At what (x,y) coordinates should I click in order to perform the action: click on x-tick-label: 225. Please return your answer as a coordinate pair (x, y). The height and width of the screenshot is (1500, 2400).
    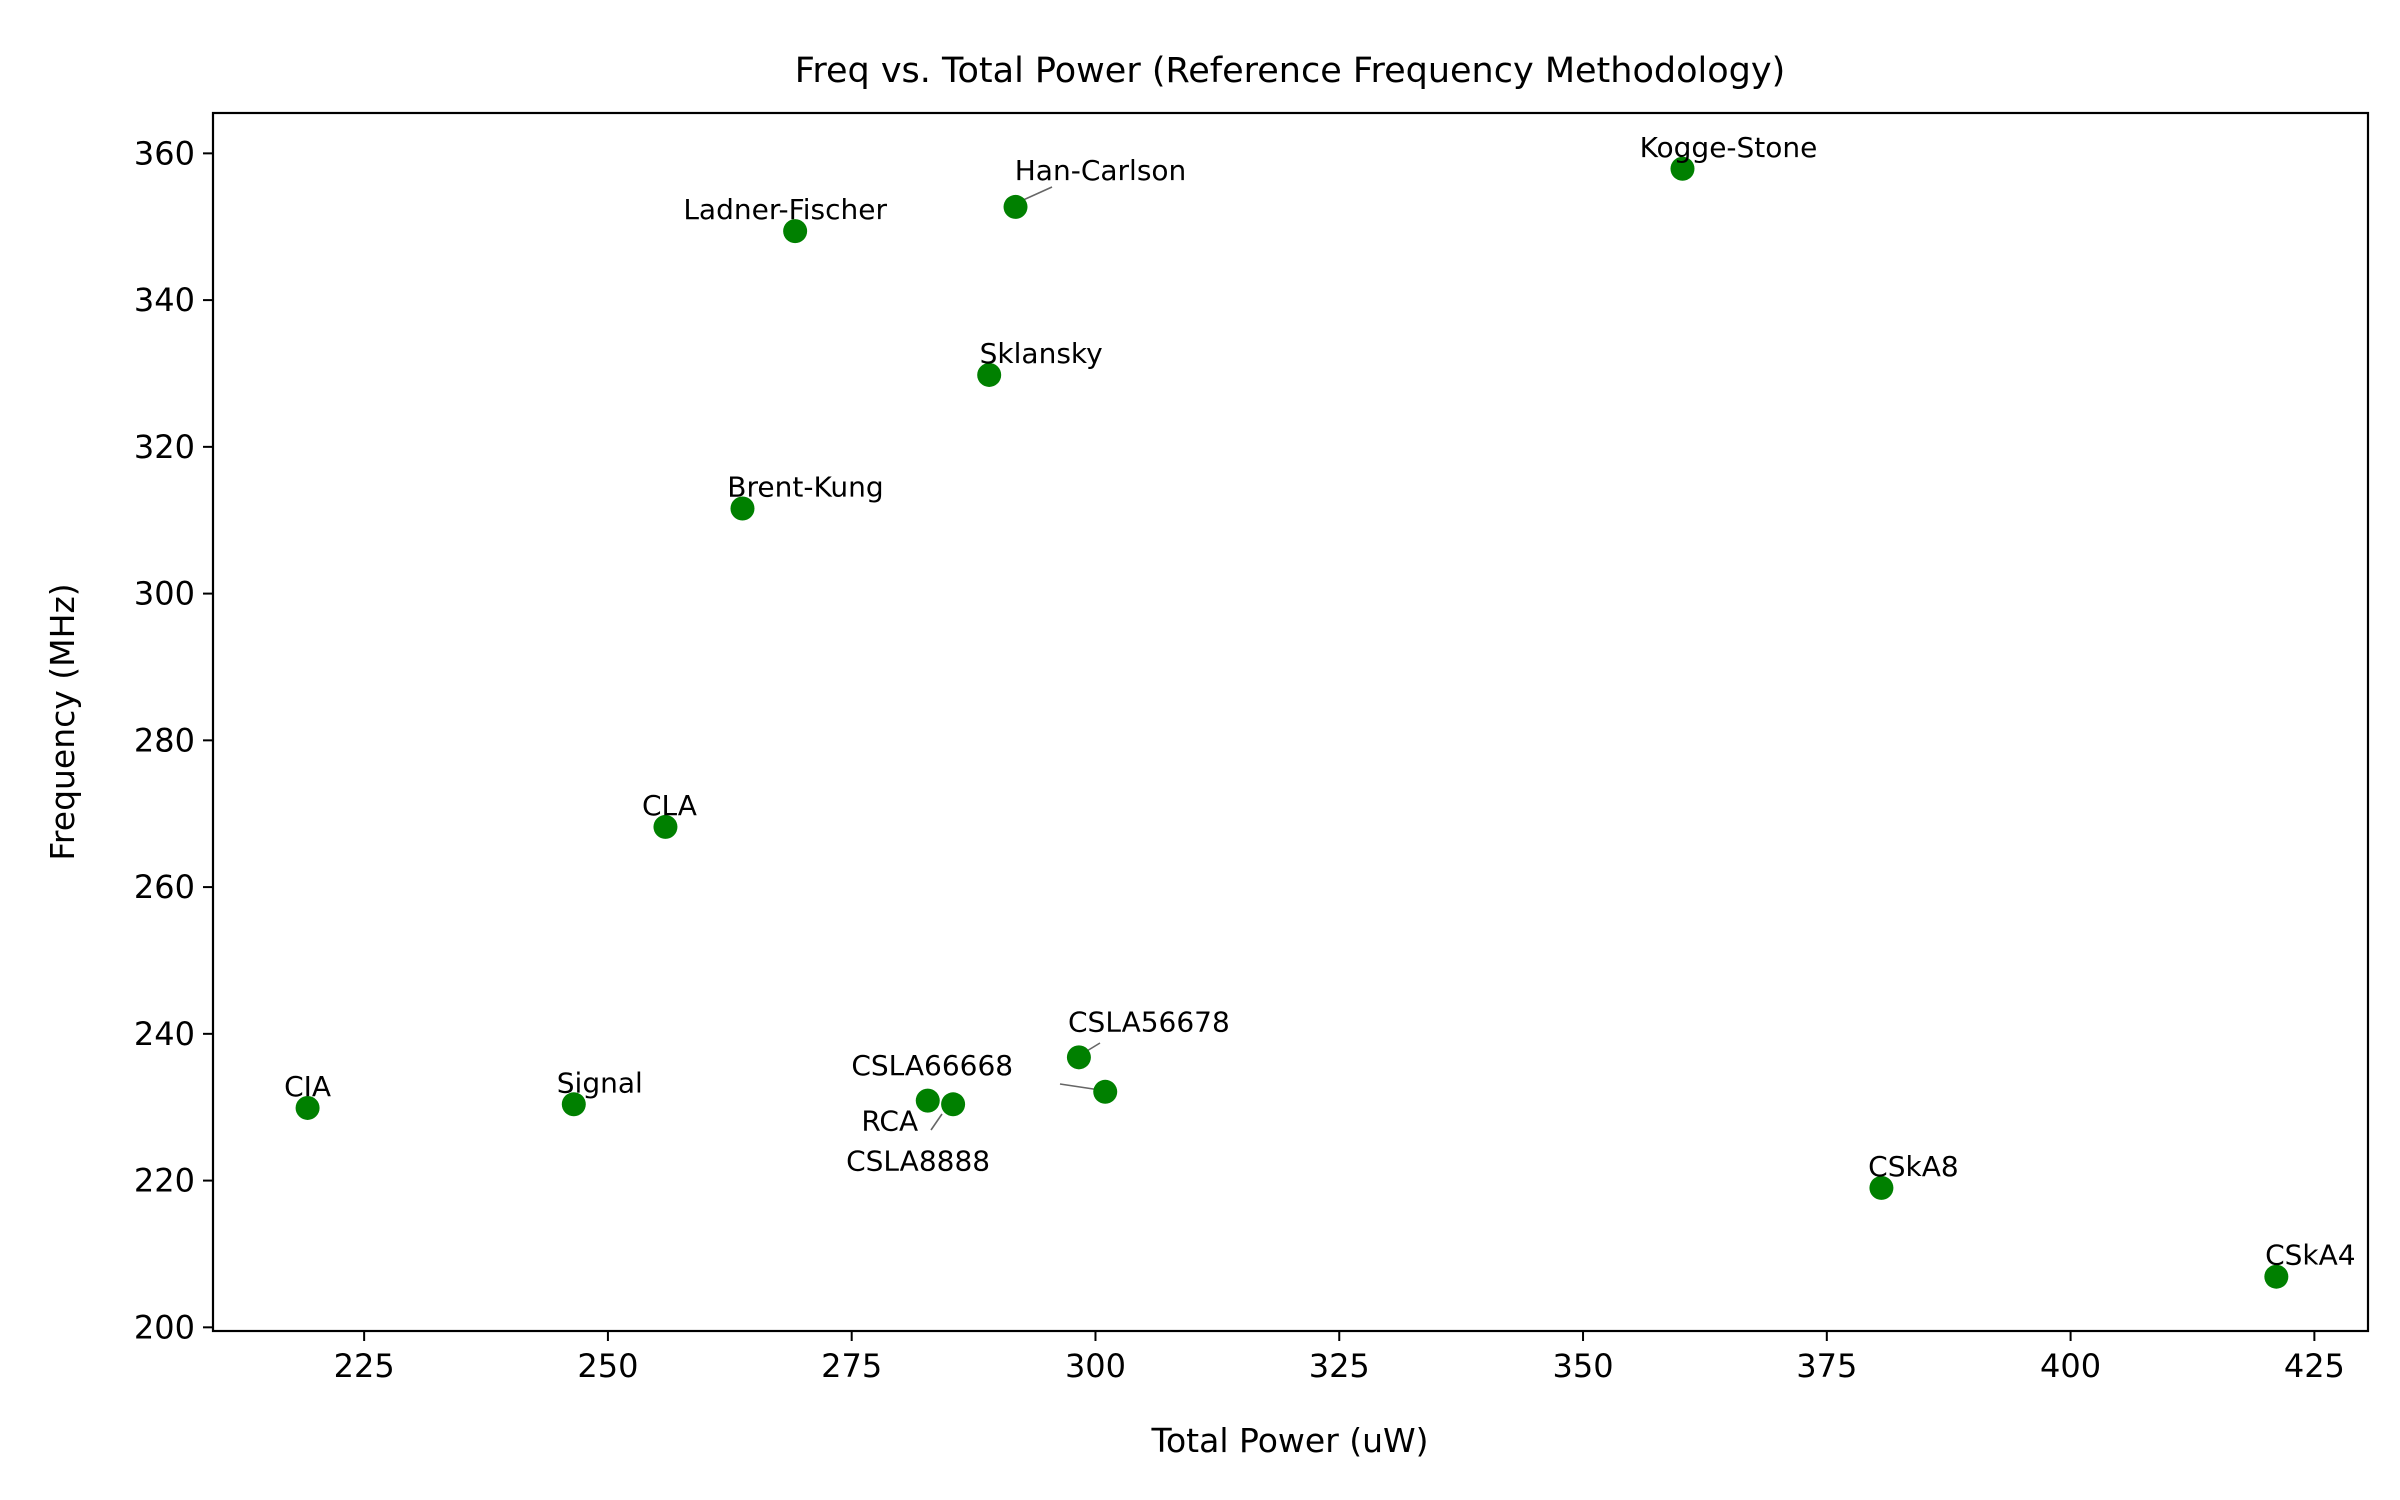
    Looking at the image, I should click on (364, 1366).